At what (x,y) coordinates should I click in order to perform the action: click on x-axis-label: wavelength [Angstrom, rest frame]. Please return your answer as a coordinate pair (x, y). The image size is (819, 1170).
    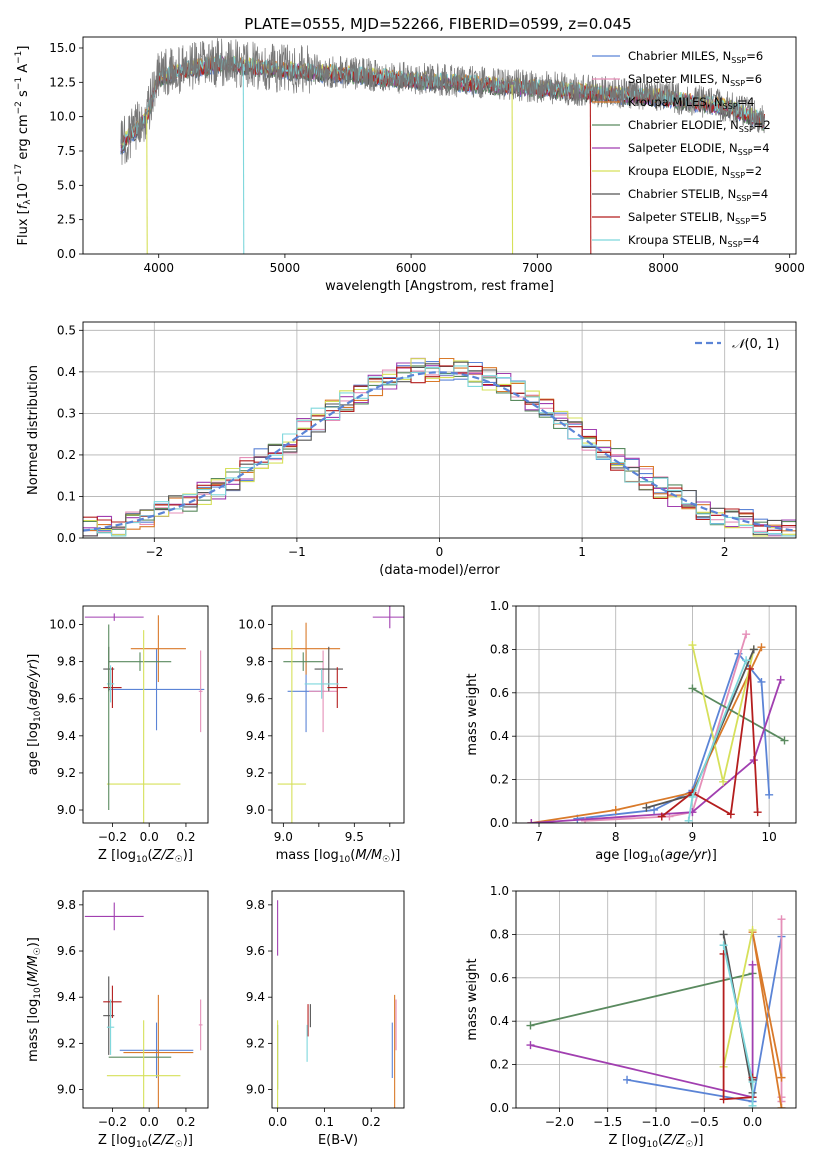
    Looking at the image, I should click on (439, 286).